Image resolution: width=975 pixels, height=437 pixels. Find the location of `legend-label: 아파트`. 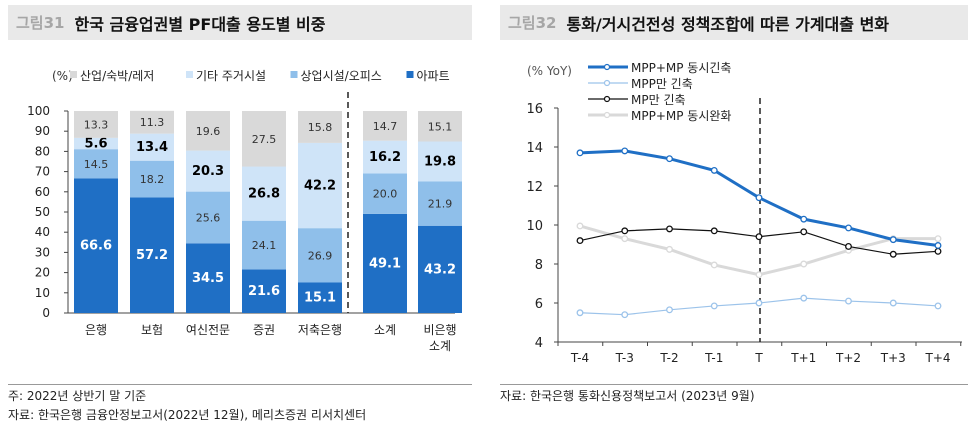

legend-label: 아파트 is located at coordinates (433, 76).